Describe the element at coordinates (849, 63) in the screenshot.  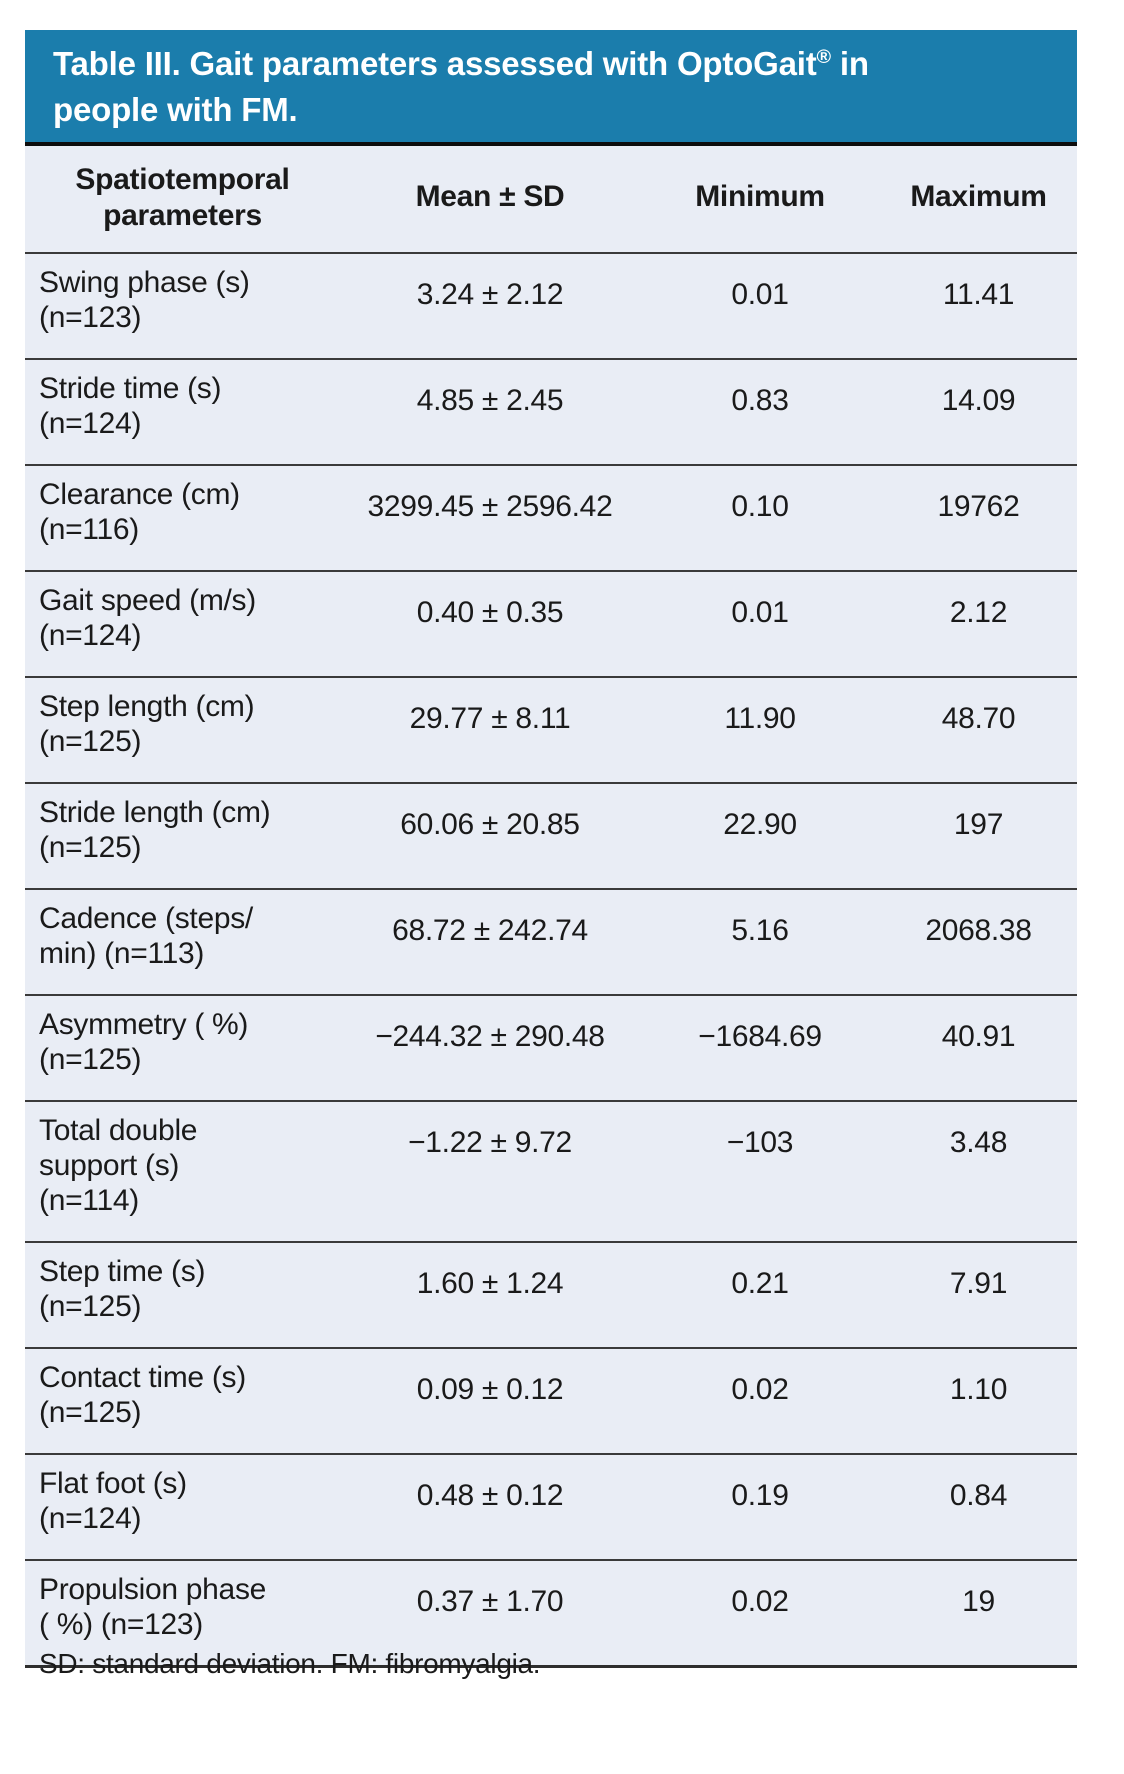
I see `table-title-text-cont: in` at that location.